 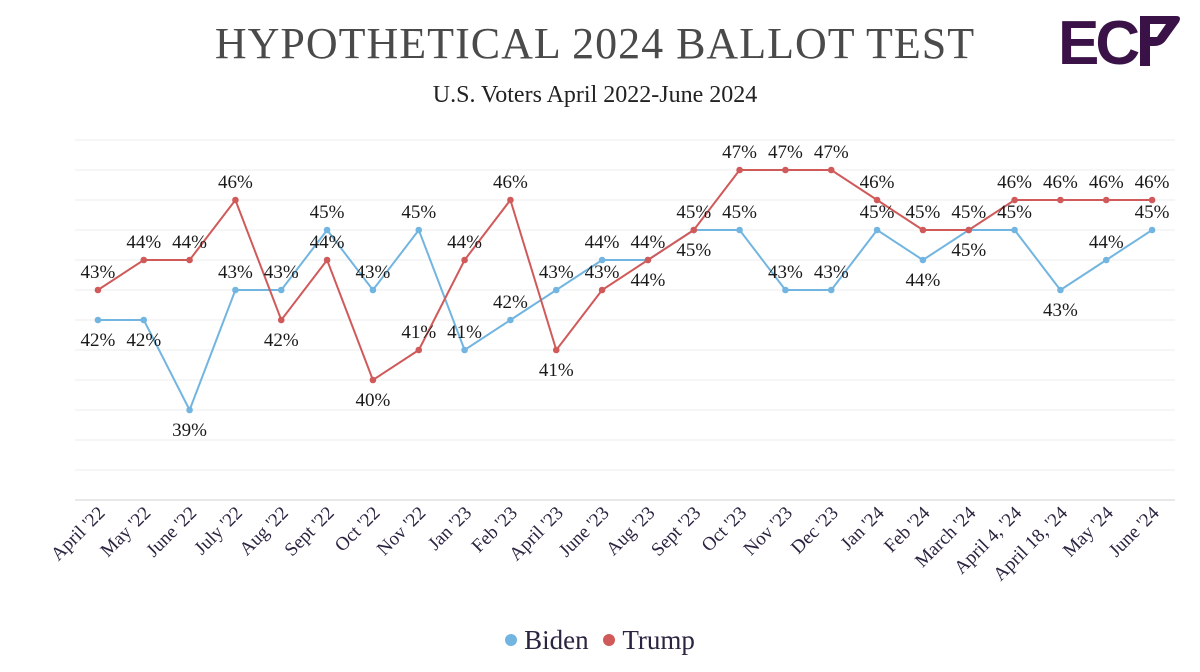 What do you see at coordinates (556, 639) in the screenshot?
I see `legend-label-biden: Biden` at bounding box center [556, 639].